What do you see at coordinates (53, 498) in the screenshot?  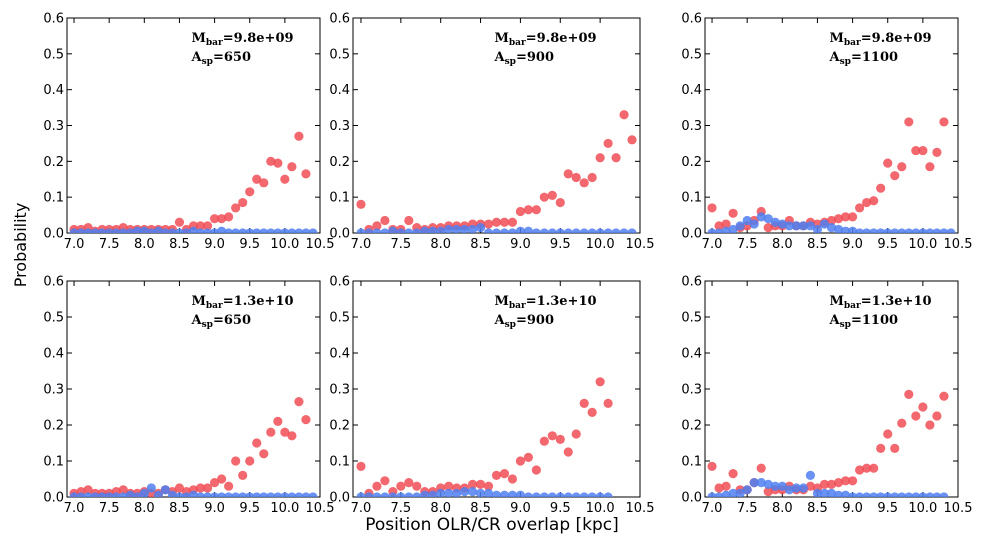 I see `y-tick-label: 0.0` at bounding box center [53, 498].